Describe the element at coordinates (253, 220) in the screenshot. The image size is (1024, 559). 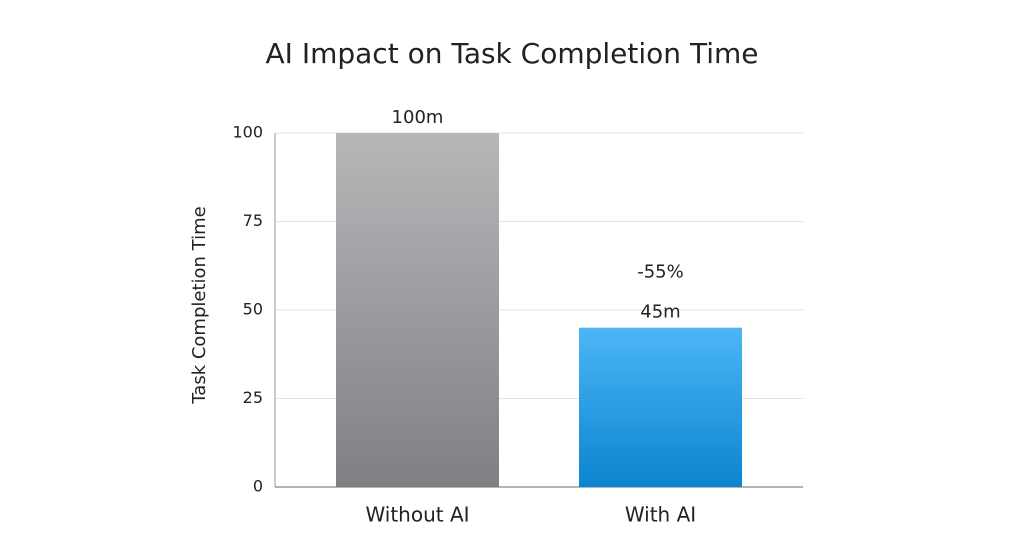
I see `y-tick-label: 75` at that location.